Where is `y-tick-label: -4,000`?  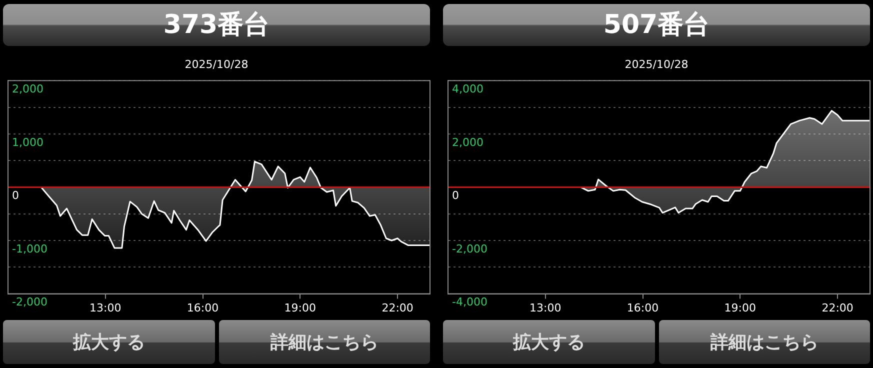
y-tick-label: -4,000 is located at coordinates (470, 302).